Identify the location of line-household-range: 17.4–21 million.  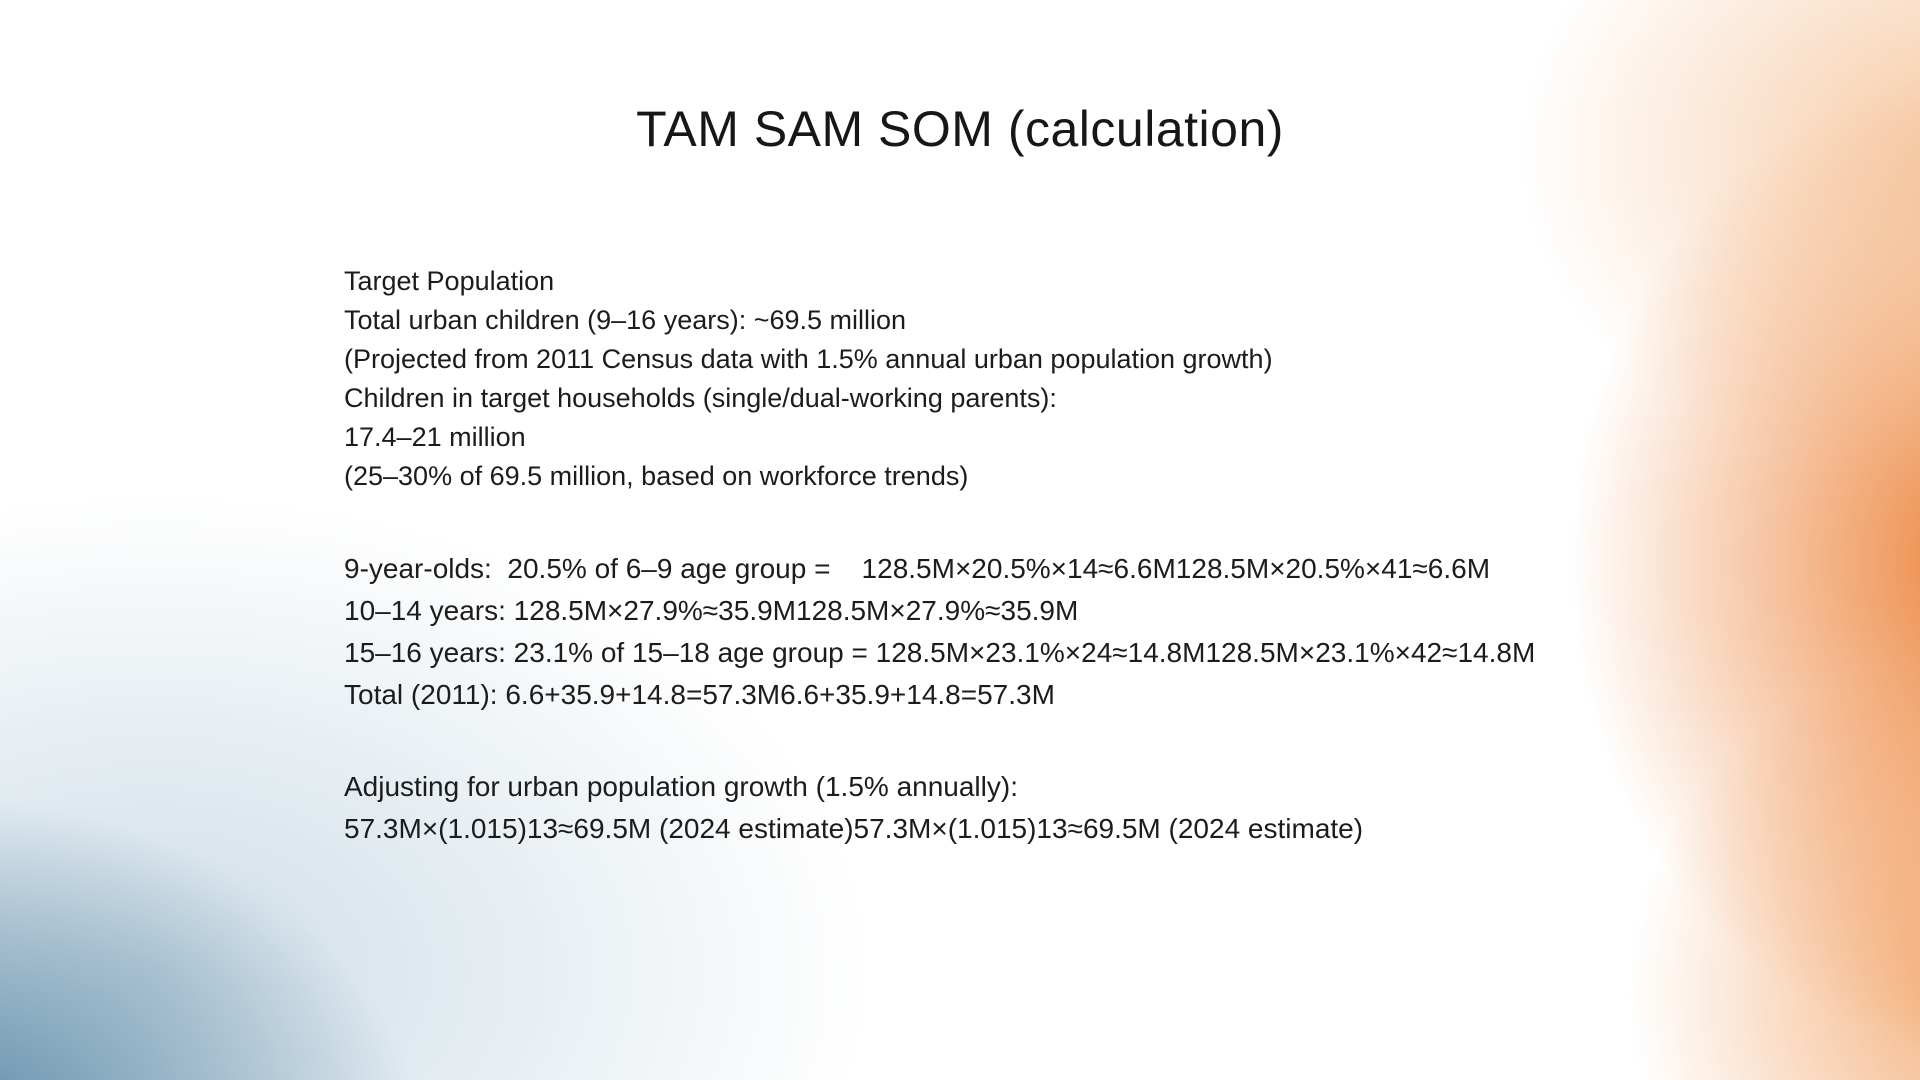
(435, 437).